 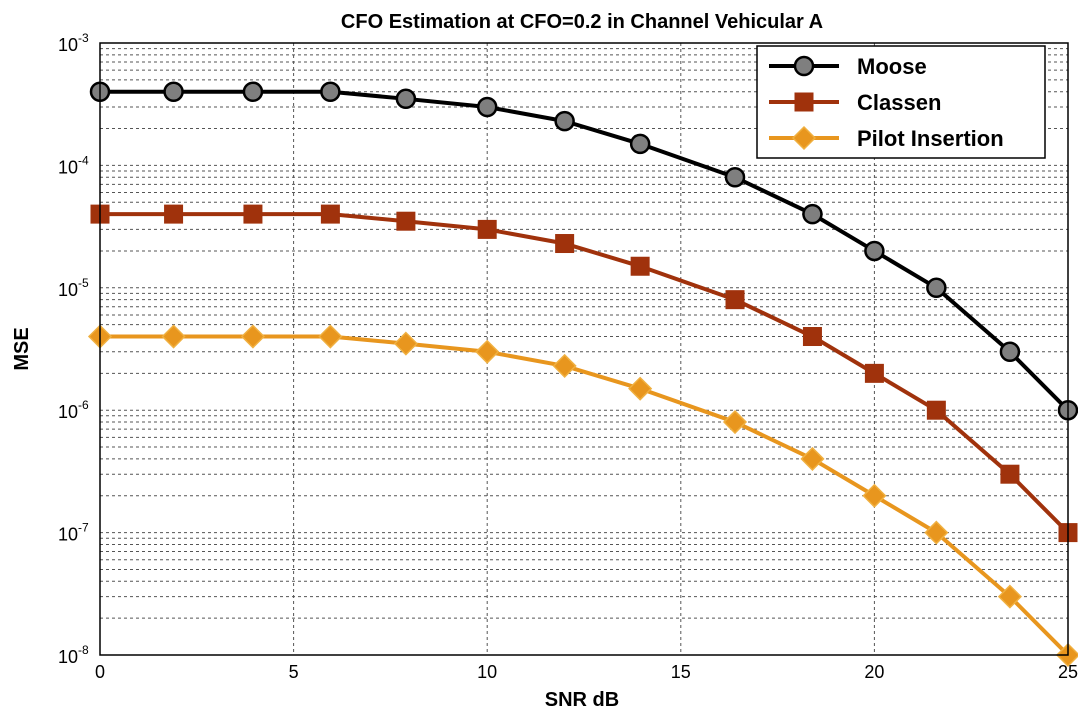 I want to click on legend-label-moose: Moose, so click(x=892, y=66).